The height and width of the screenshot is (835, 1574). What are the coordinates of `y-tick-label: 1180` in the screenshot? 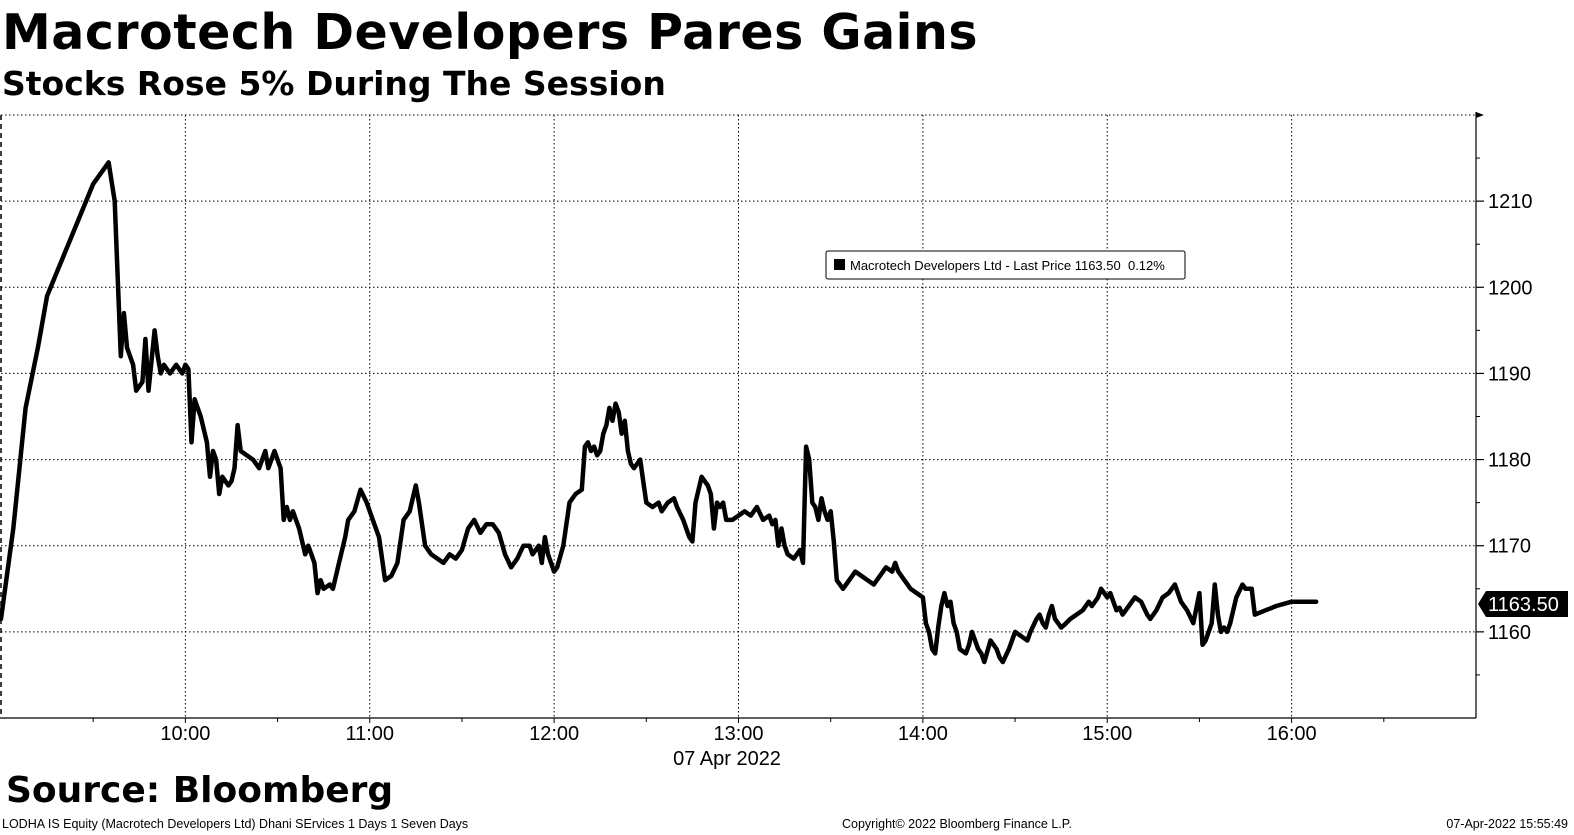 It's located at (1509, 461).